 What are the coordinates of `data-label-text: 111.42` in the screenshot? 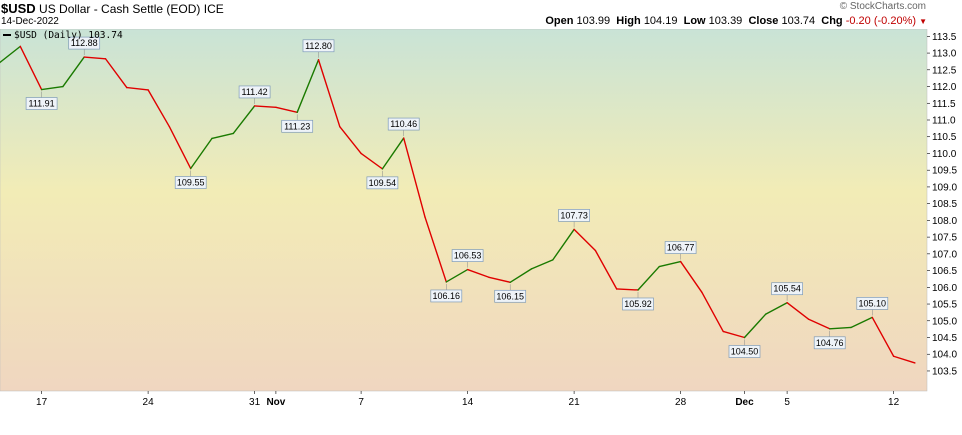 It's located at (254, 92).